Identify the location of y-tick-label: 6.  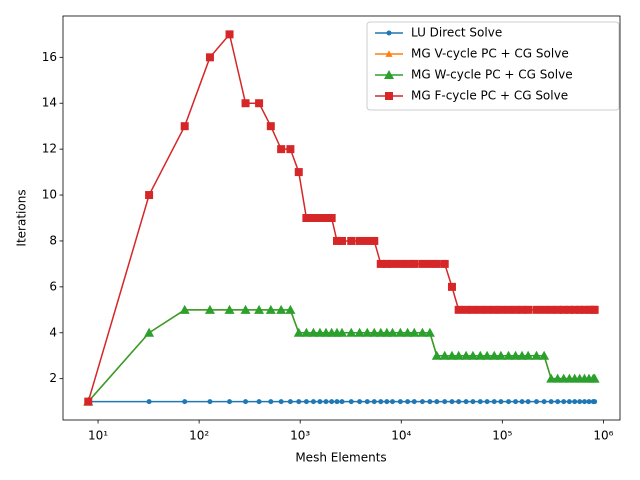
(53, 286).